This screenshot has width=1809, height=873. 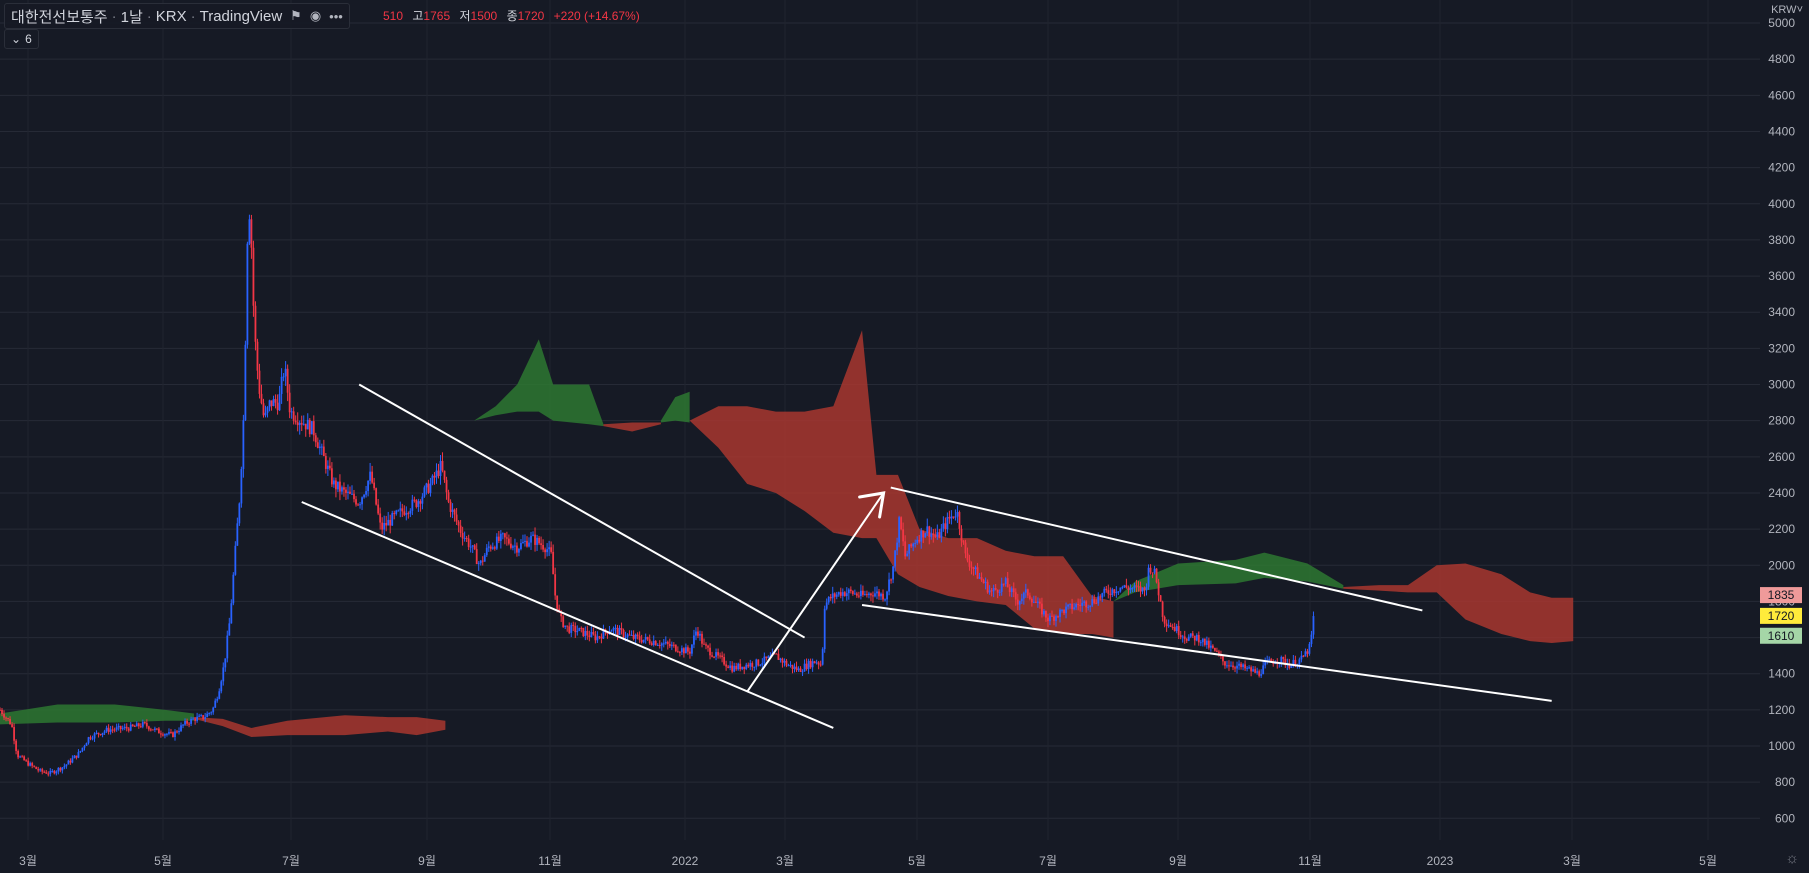 I want to click on x-tick-label: 3월, so click(x=1572, y=861).